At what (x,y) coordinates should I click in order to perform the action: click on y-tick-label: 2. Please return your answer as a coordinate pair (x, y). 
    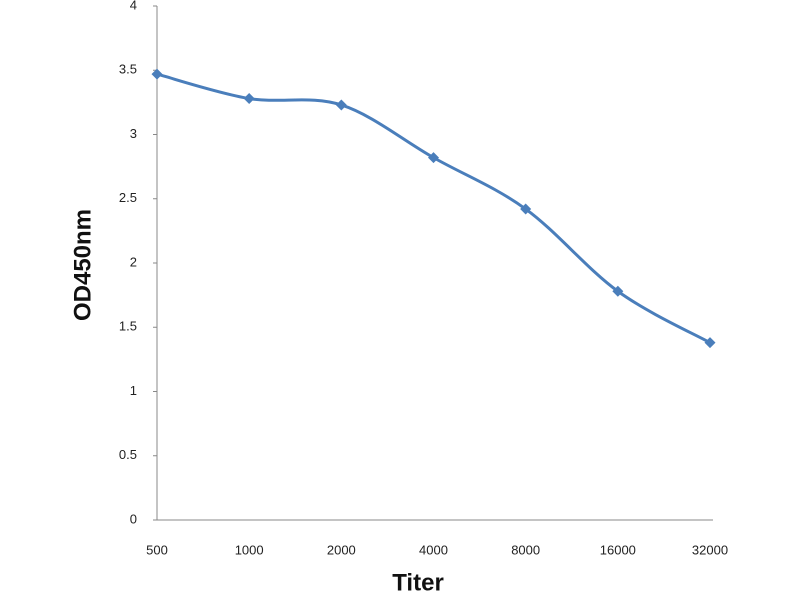
    Looking at the image, I should click on (133, 261).